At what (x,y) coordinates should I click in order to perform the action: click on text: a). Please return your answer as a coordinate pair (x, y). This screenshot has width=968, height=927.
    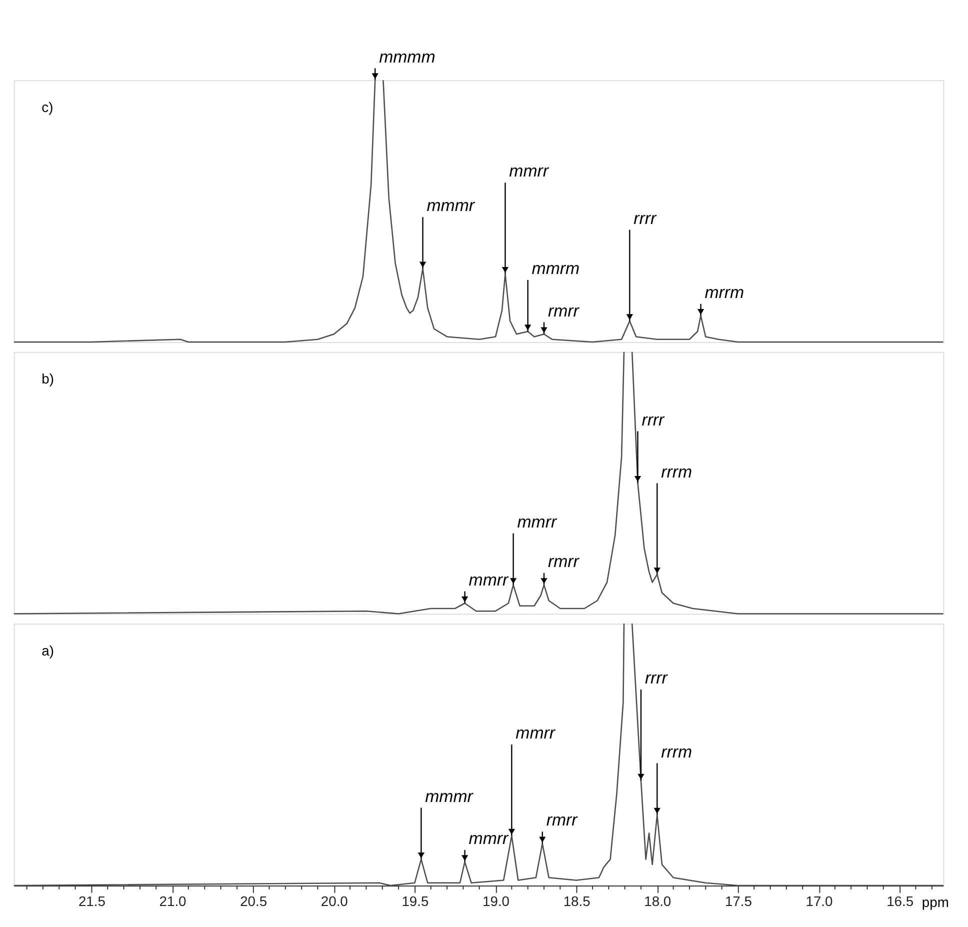
    Looking at the image, I should click on (48, 650).